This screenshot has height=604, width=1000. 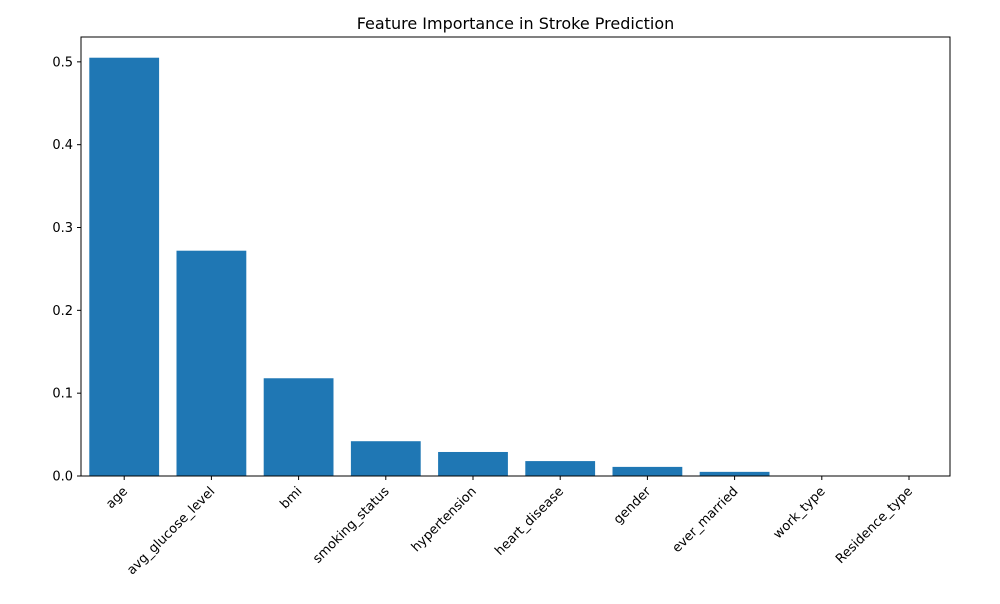 What do you see at coordinates (62, 228) in the screenshot?
I see `y-tick-label: 0.3` at bounding box center [62, 228].